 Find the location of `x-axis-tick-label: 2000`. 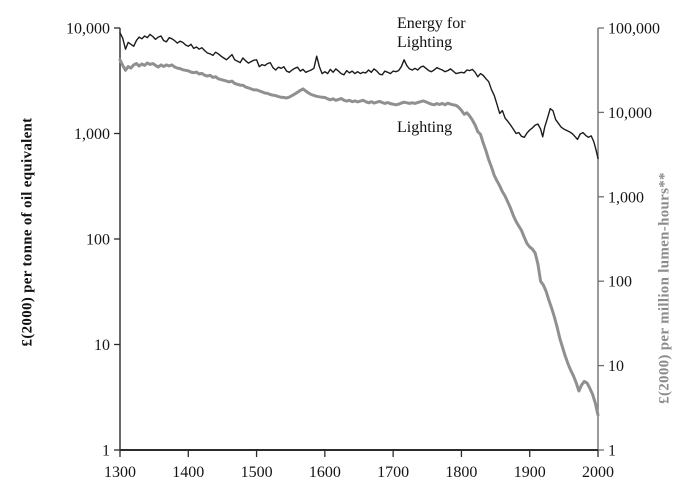

x-axis-tick-label: 2000 is located at coordinates (598, 472).